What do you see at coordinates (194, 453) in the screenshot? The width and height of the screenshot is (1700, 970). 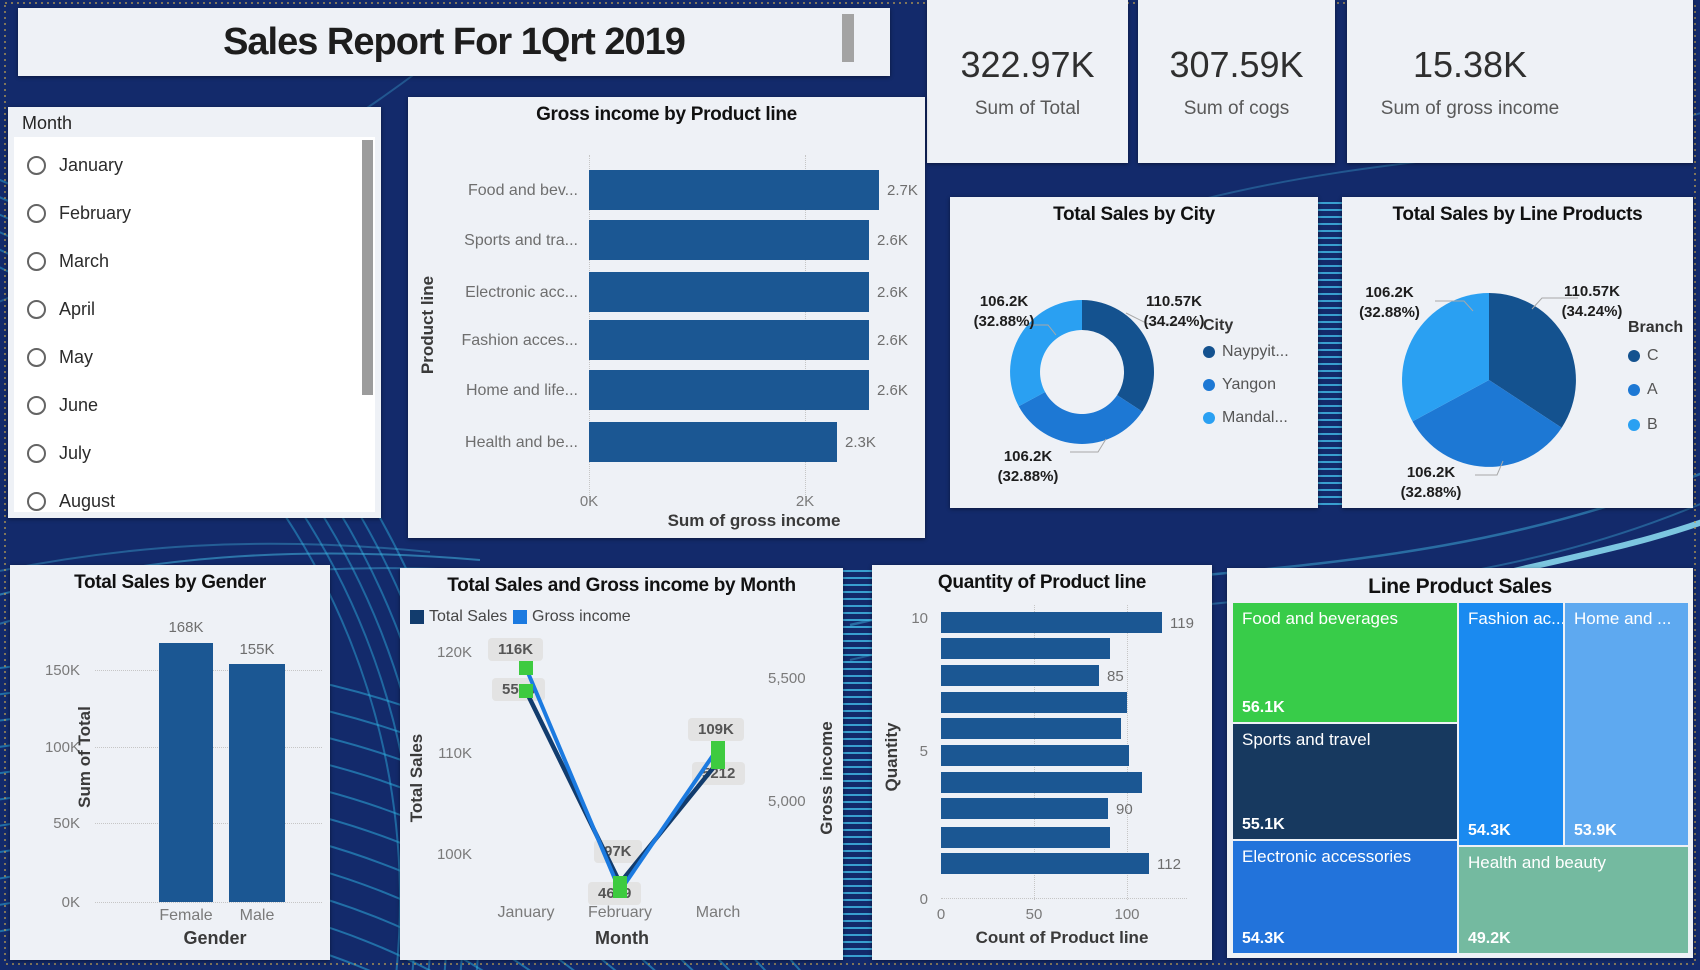 I see `slicer-option-july: July` at bounding box center [194, 453].